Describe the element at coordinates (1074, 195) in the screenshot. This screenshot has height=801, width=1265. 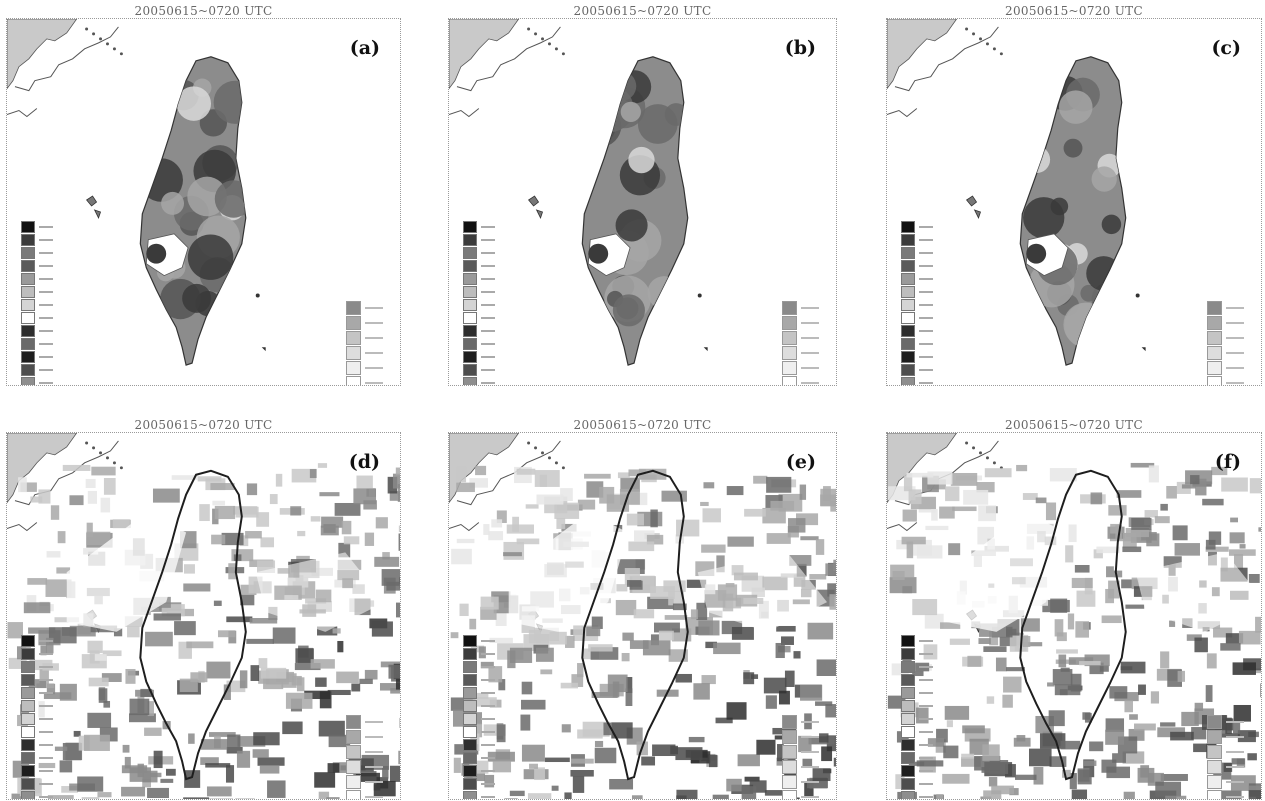
I see `map-panel-c: 20050615~0720 UTC (c)` at that location.